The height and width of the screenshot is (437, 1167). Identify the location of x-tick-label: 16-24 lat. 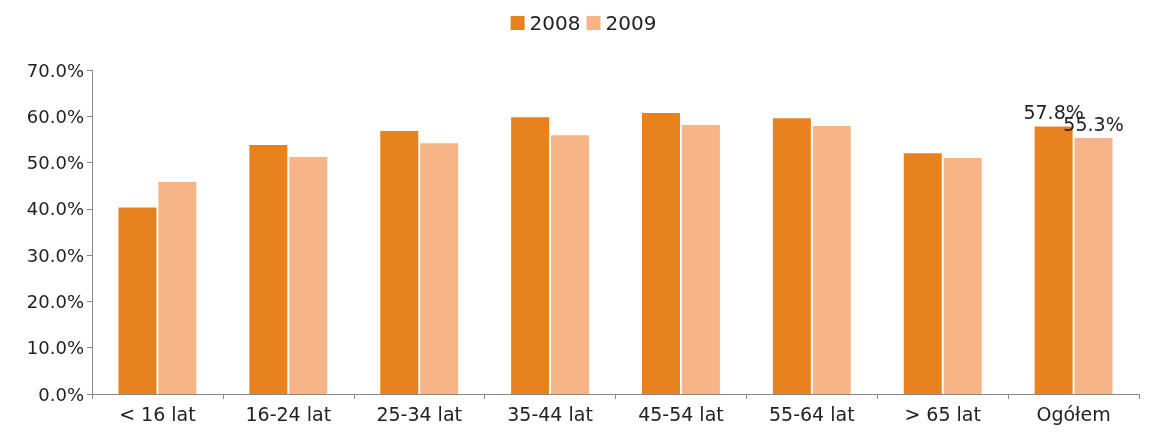
(288, 413).